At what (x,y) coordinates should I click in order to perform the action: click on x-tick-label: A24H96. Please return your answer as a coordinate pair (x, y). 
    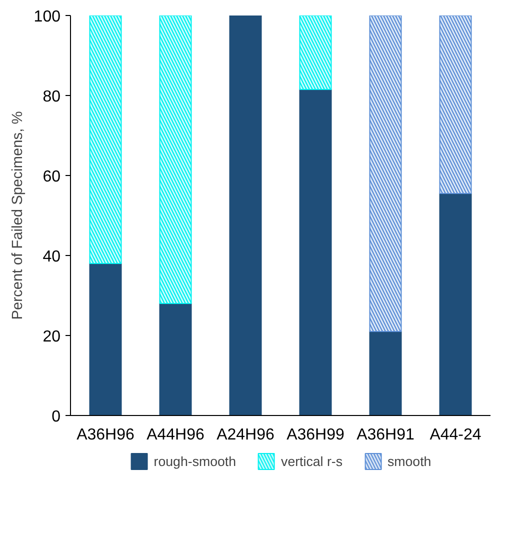
    Looking at the image, I should click on (245, 435).